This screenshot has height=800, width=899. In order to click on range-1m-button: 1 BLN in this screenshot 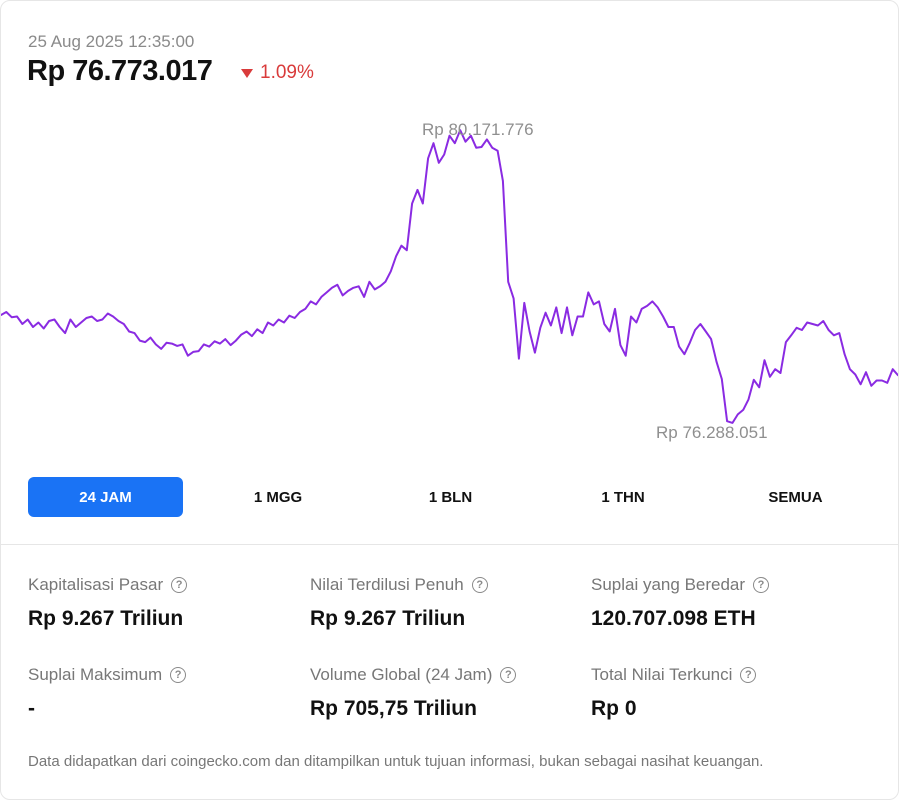, I will do `click(450, 497)`.